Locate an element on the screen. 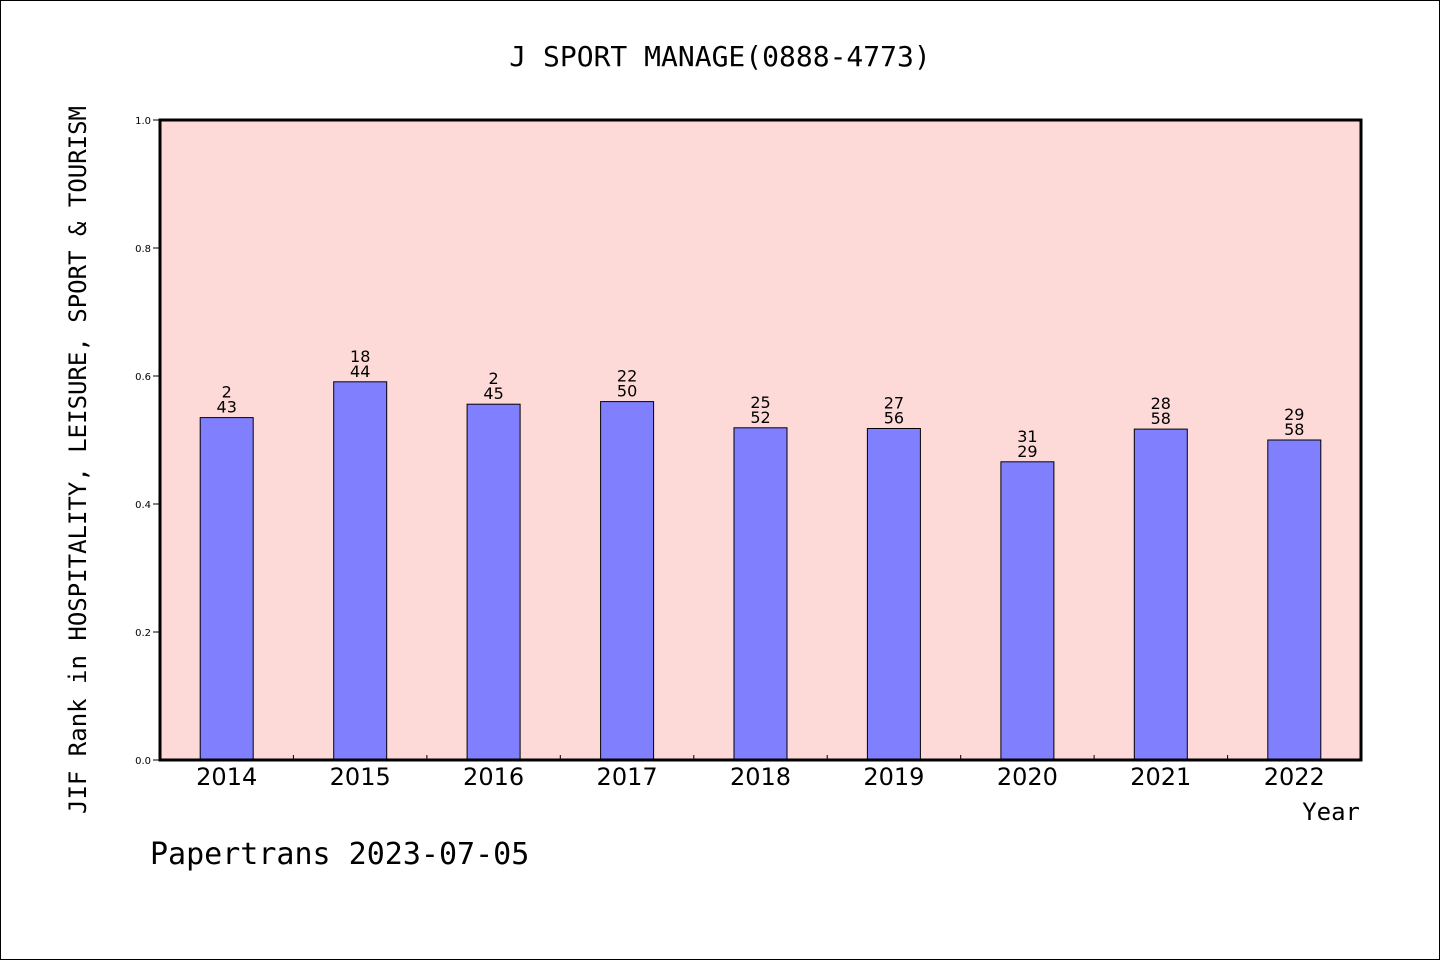 The width and height of the screenshot is (1440, 960). bar-label-top-2017: 22 is located at coordinates (627, 376).